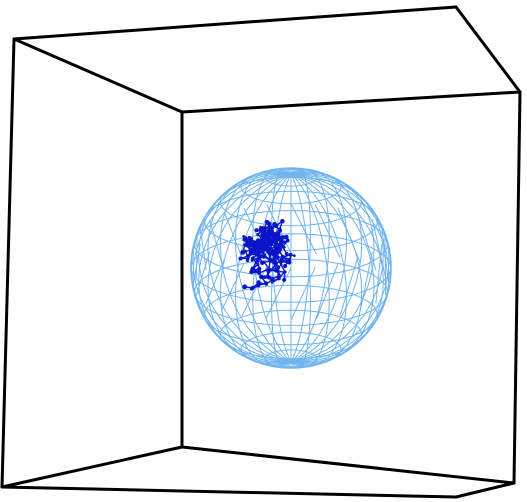  What do you see at coordinates (235, 23) in the screenshot?
I see `box-edge-front-top` at bounding box center [235, 23].